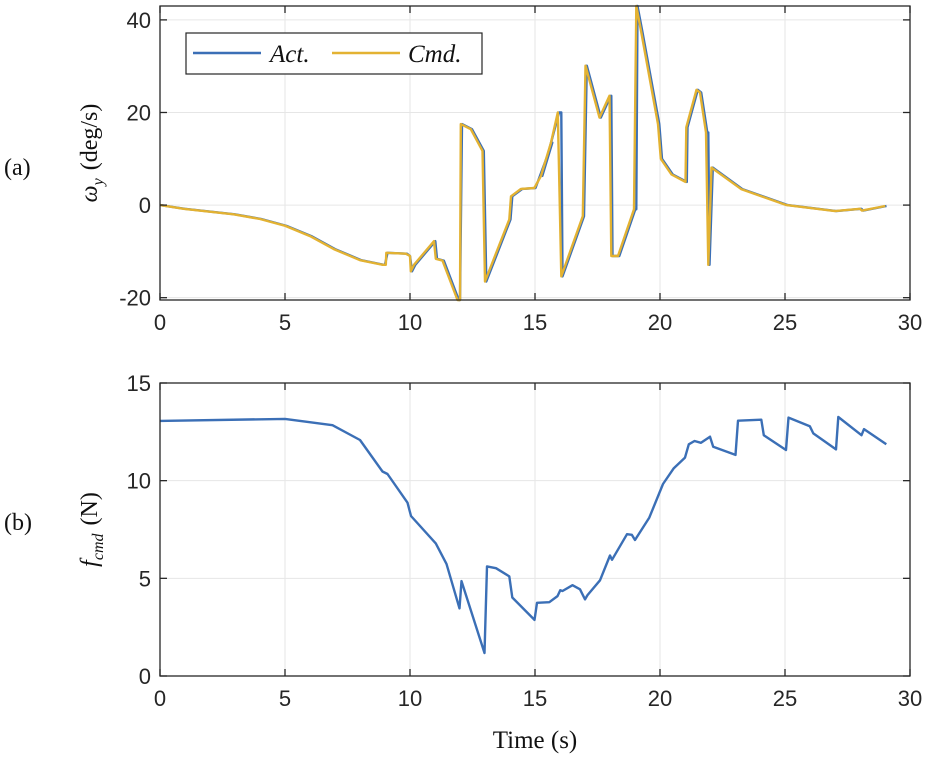 The width and height of the screenshot is (927, 761). Describe the element at coordinates (139, 383) in the screenshot. I see `y-tick-label: 15` at that location.